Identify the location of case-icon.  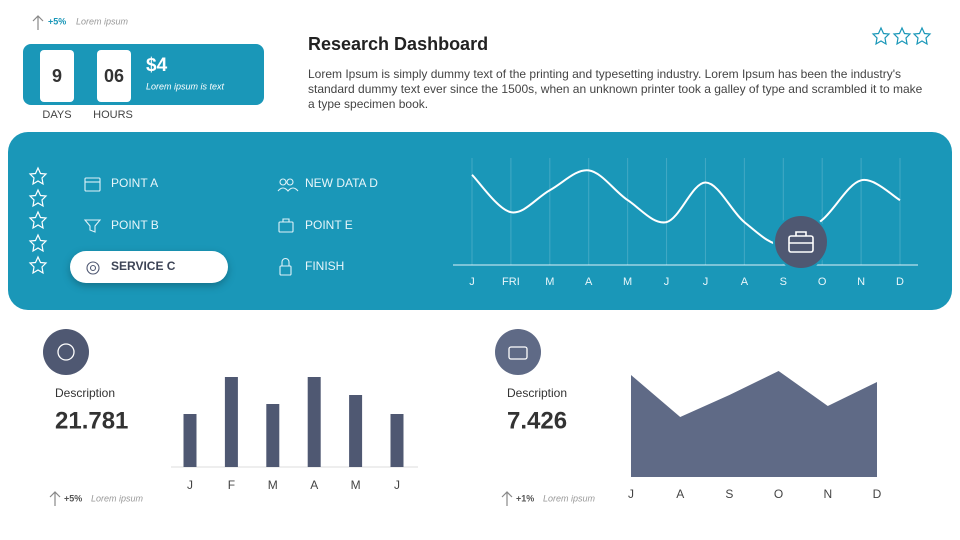
(518, 352).